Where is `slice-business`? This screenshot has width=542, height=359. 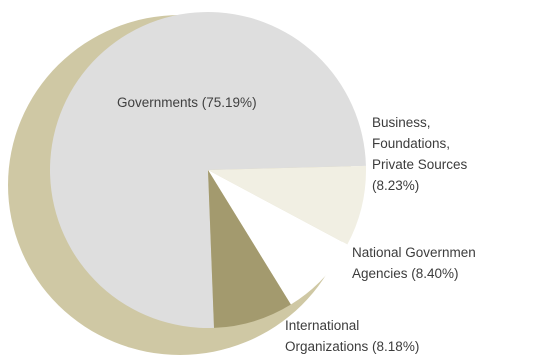 slice-business is located at coordinates (287, 205).